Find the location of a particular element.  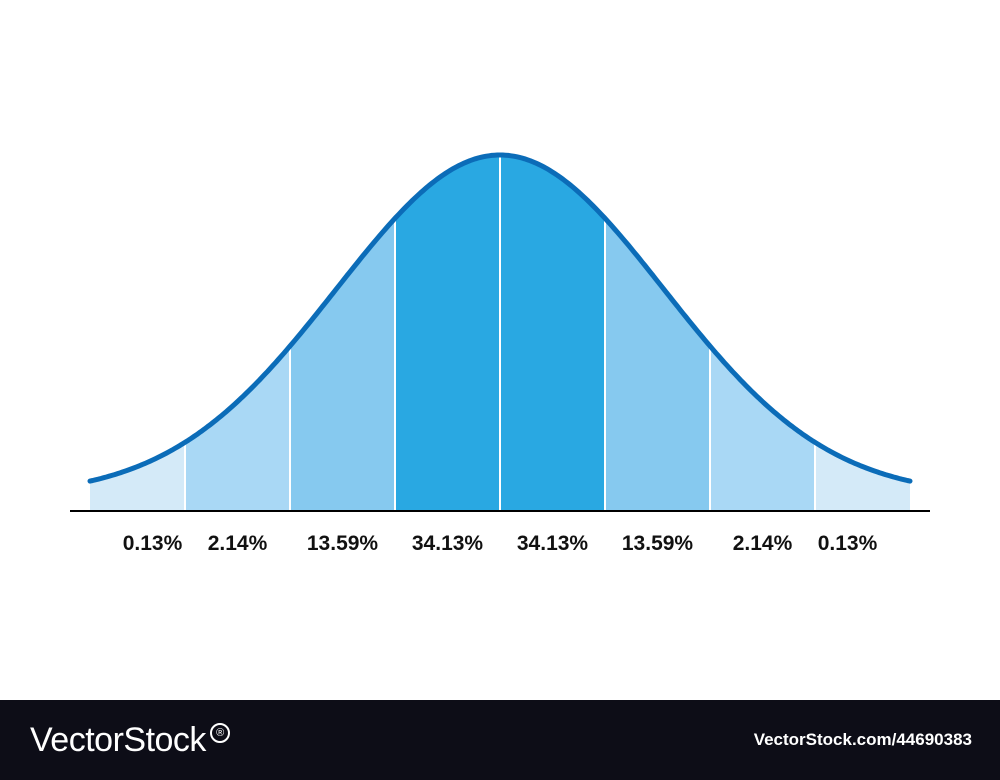

image-id: VectorStock.com/44690383 is located at coordinates (862, 739).